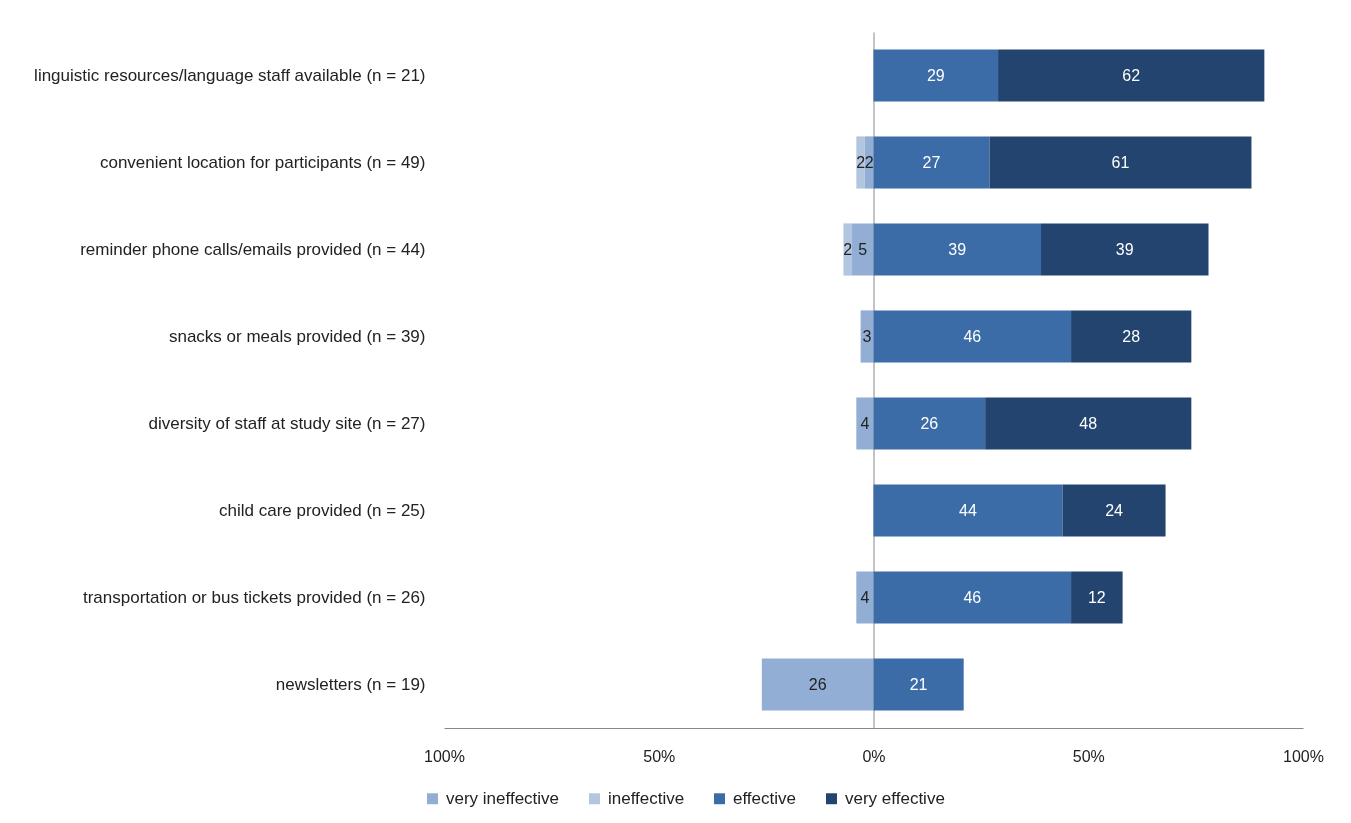 This screenshot has width=1351, height=823. I want to click on legend-label: very effective, so click(895, 798).